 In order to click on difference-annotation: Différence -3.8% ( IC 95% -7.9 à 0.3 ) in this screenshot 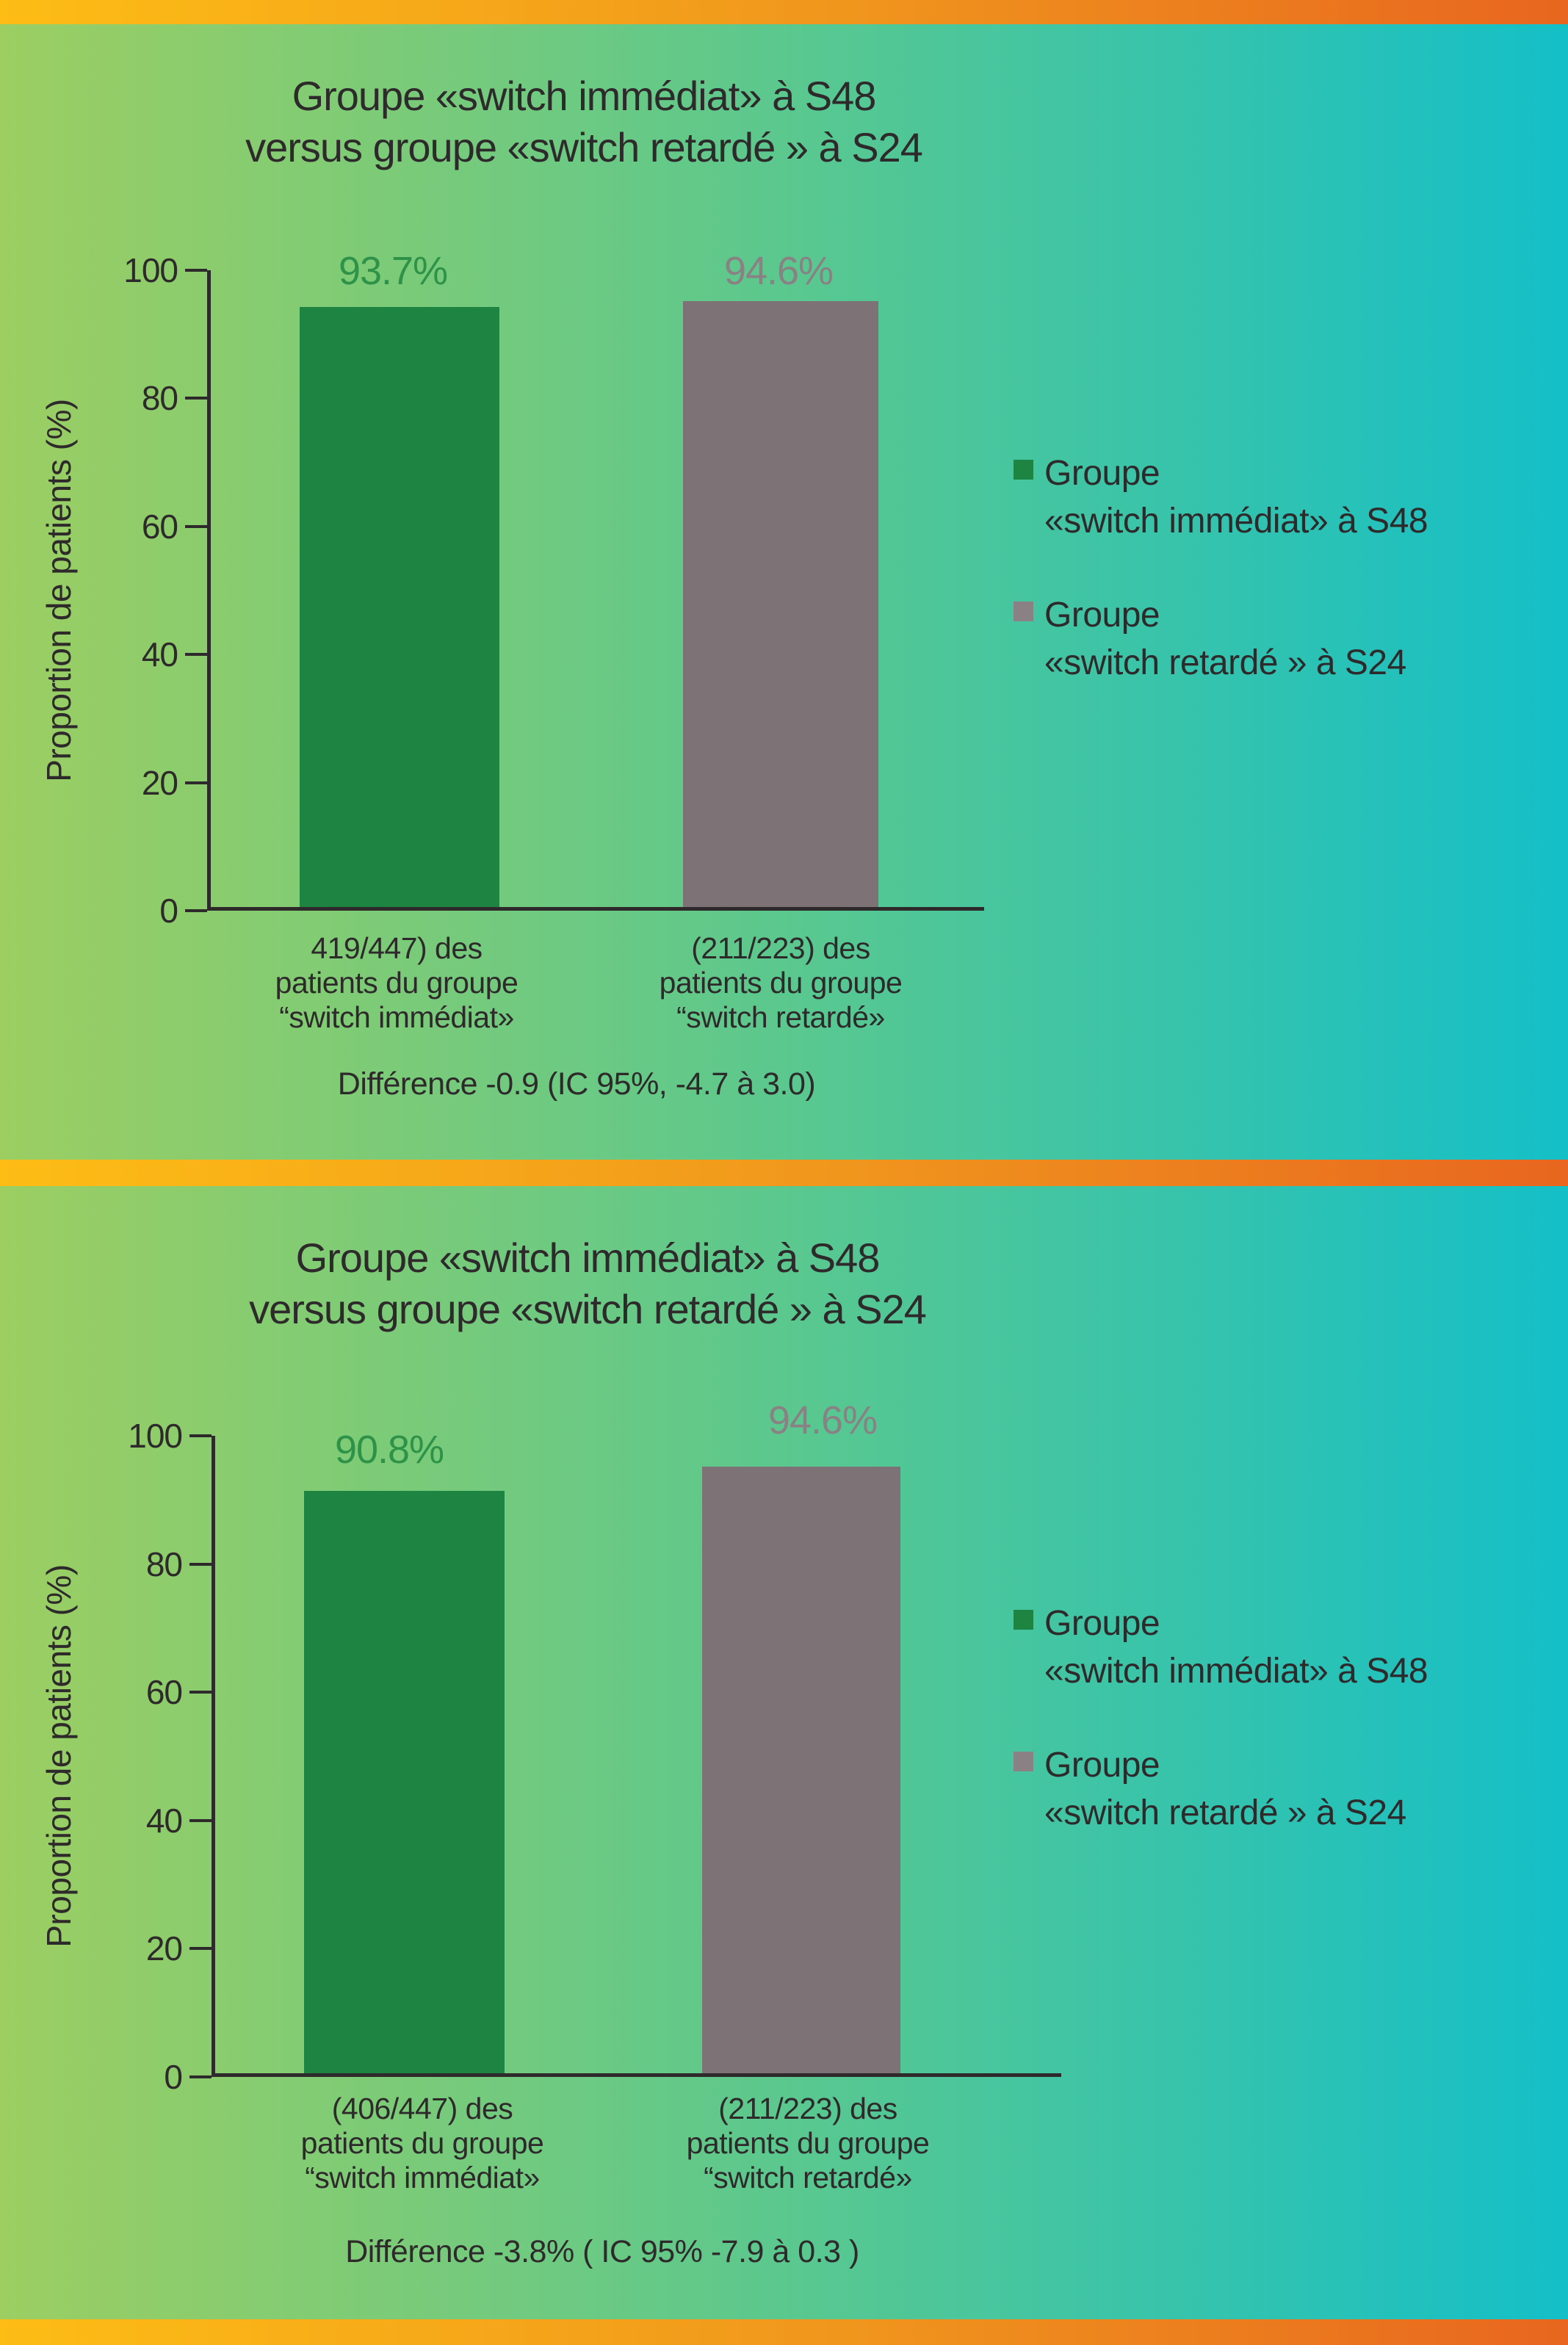, I will do `click(602, 2251)`.